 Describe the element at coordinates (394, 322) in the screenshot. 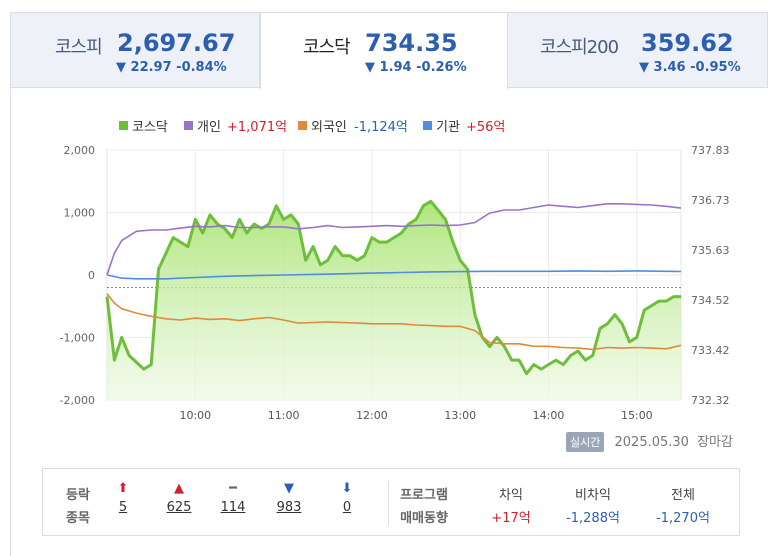

I see `series-line-외국인` at that location.